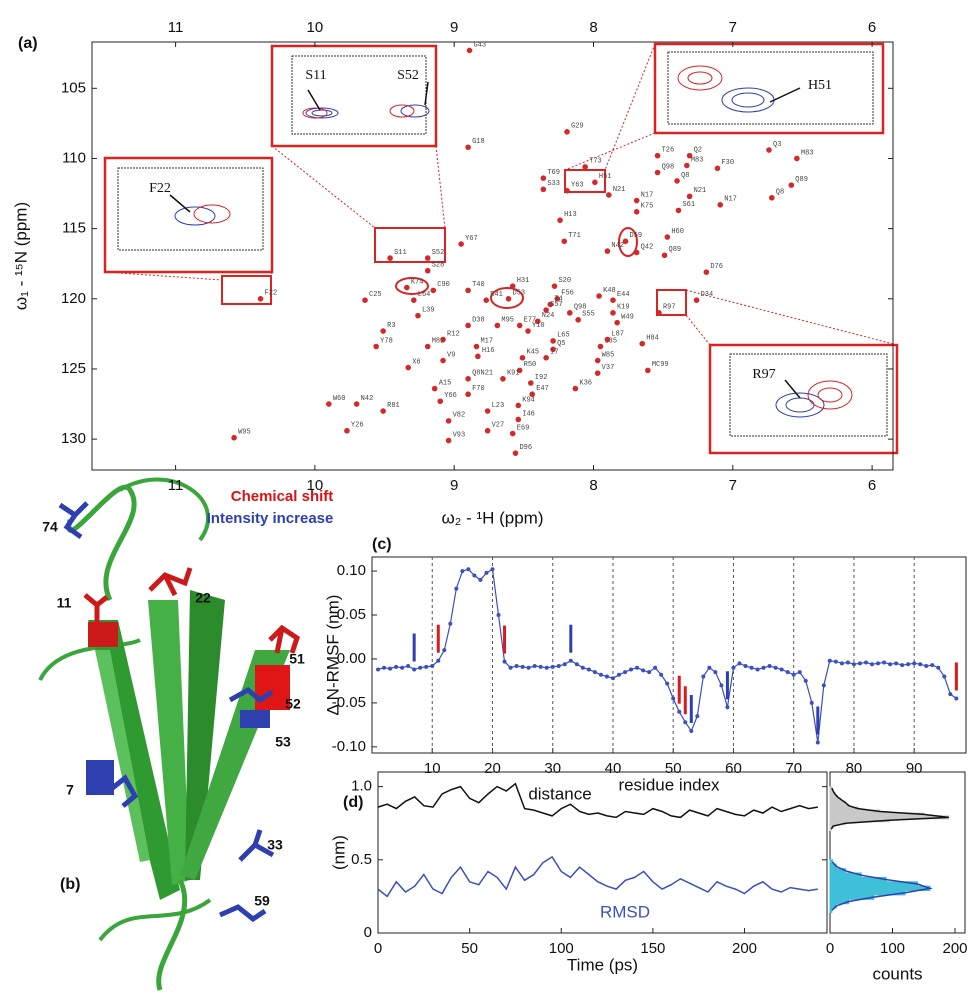  What do you see at coordinates (450, 396) in the screenshot?
I see `peak-label: Y66` at bounding box center [450, 396].